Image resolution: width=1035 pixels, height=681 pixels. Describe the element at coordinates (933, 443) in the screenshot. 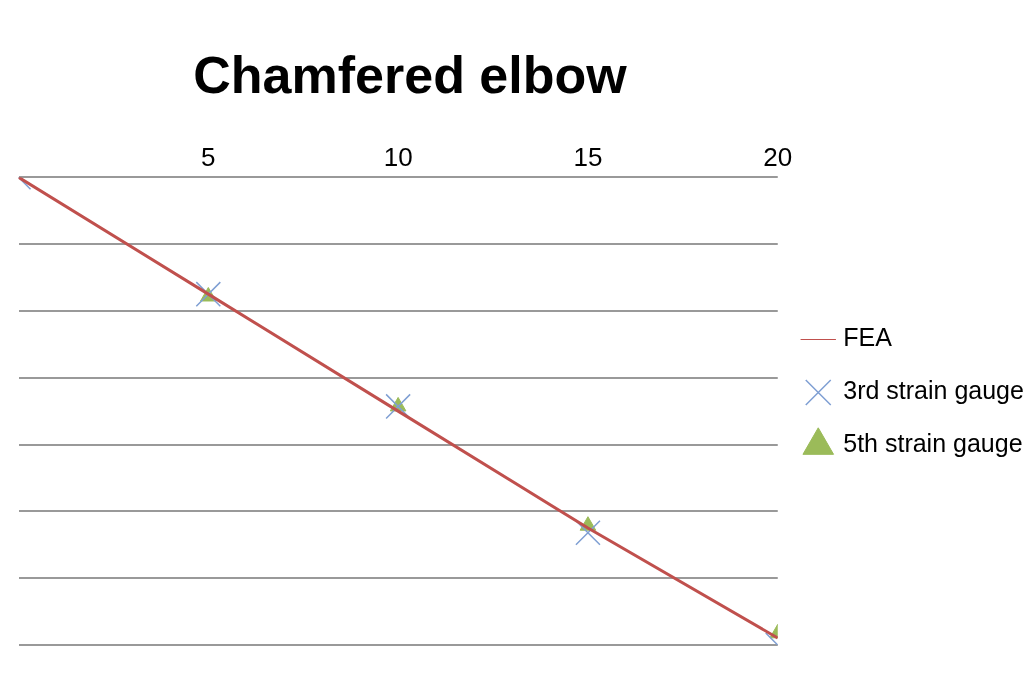

I see `legend-label: 5th strain gauge` at that location.